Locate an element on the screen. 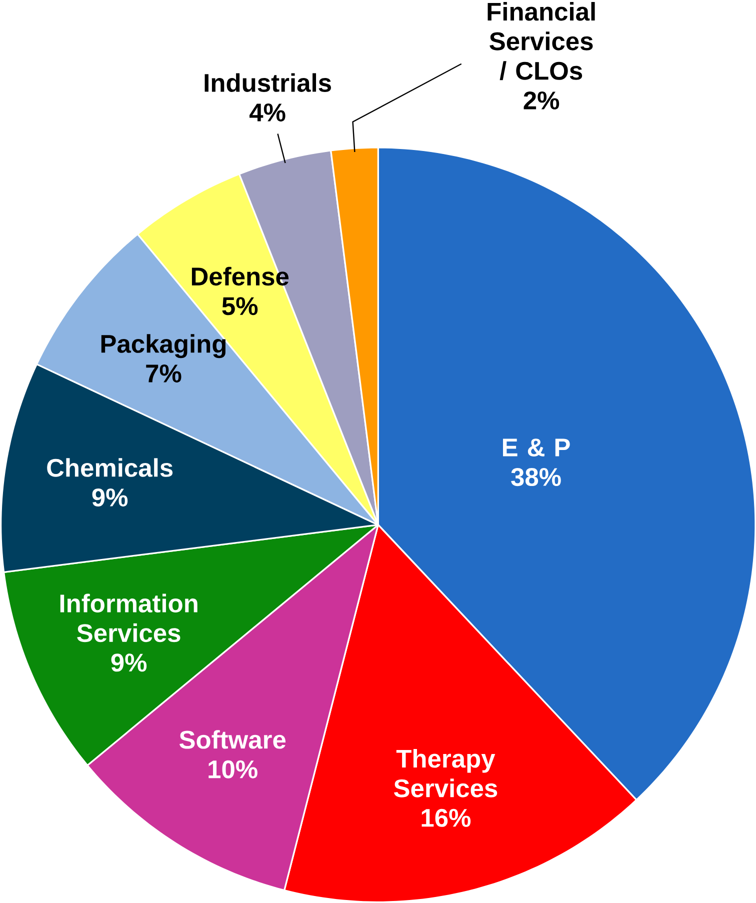  slice-label: Industrials is located at coordinates (267, 82).